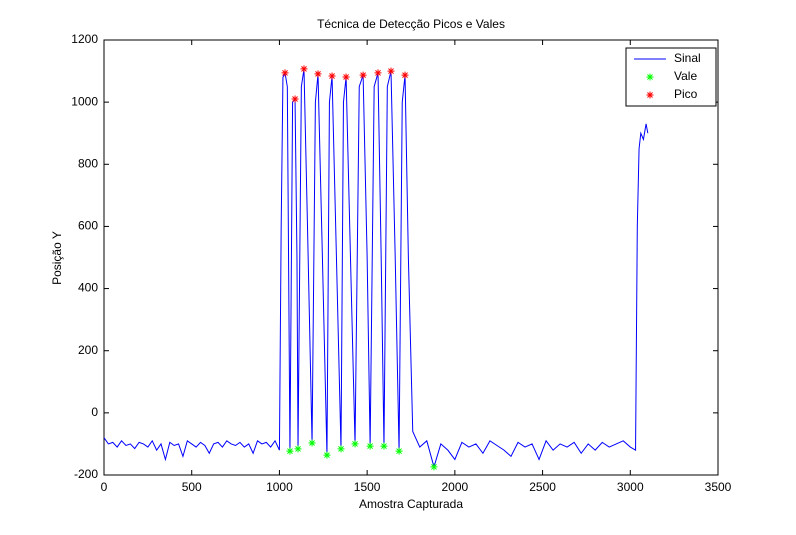 The height and width of the screenshot is (535, 796). What do you see at coordinates (367, 487) in the screenshot?
I see `x-tick-label: 1500` at bounding box center [367, 487].